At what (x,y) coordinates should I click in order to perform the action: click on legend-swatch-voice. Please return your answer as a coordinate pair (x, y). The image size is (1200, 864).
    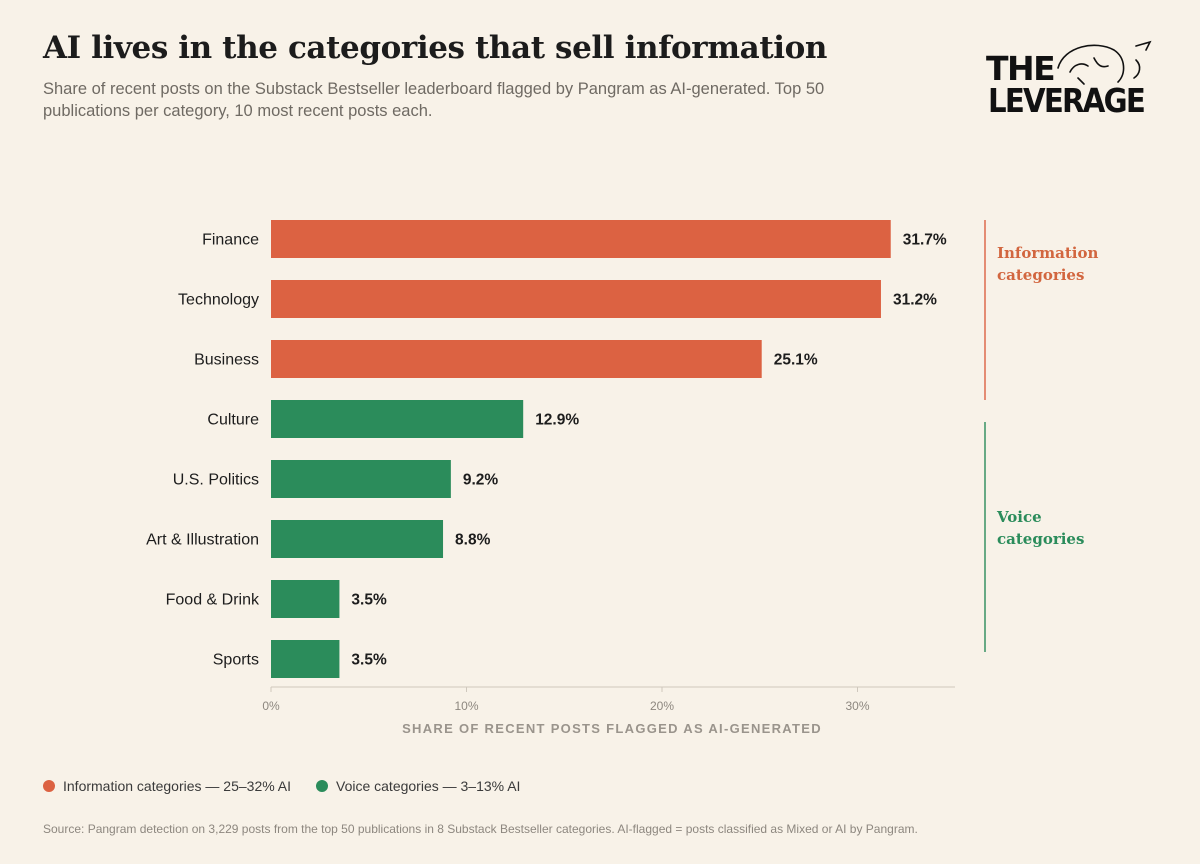
    Looking at the image, I should click on (322, 786).